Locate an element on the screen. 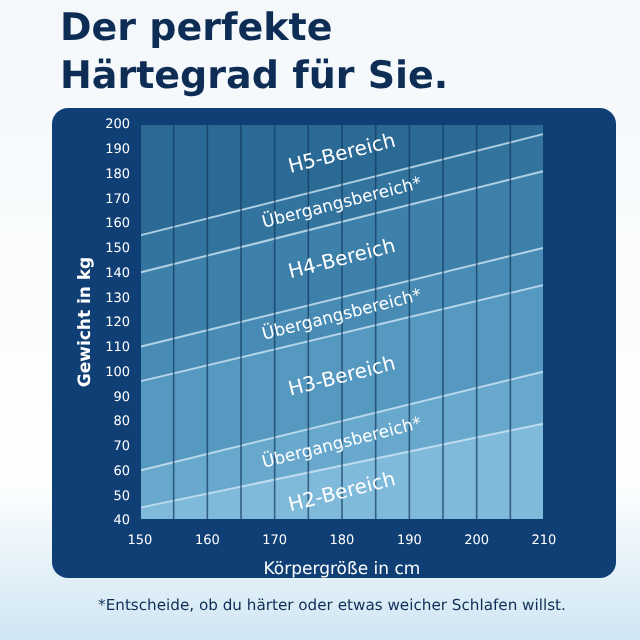  x-axis-title: Körpergröße in cm is located at coordinates (342, 570).